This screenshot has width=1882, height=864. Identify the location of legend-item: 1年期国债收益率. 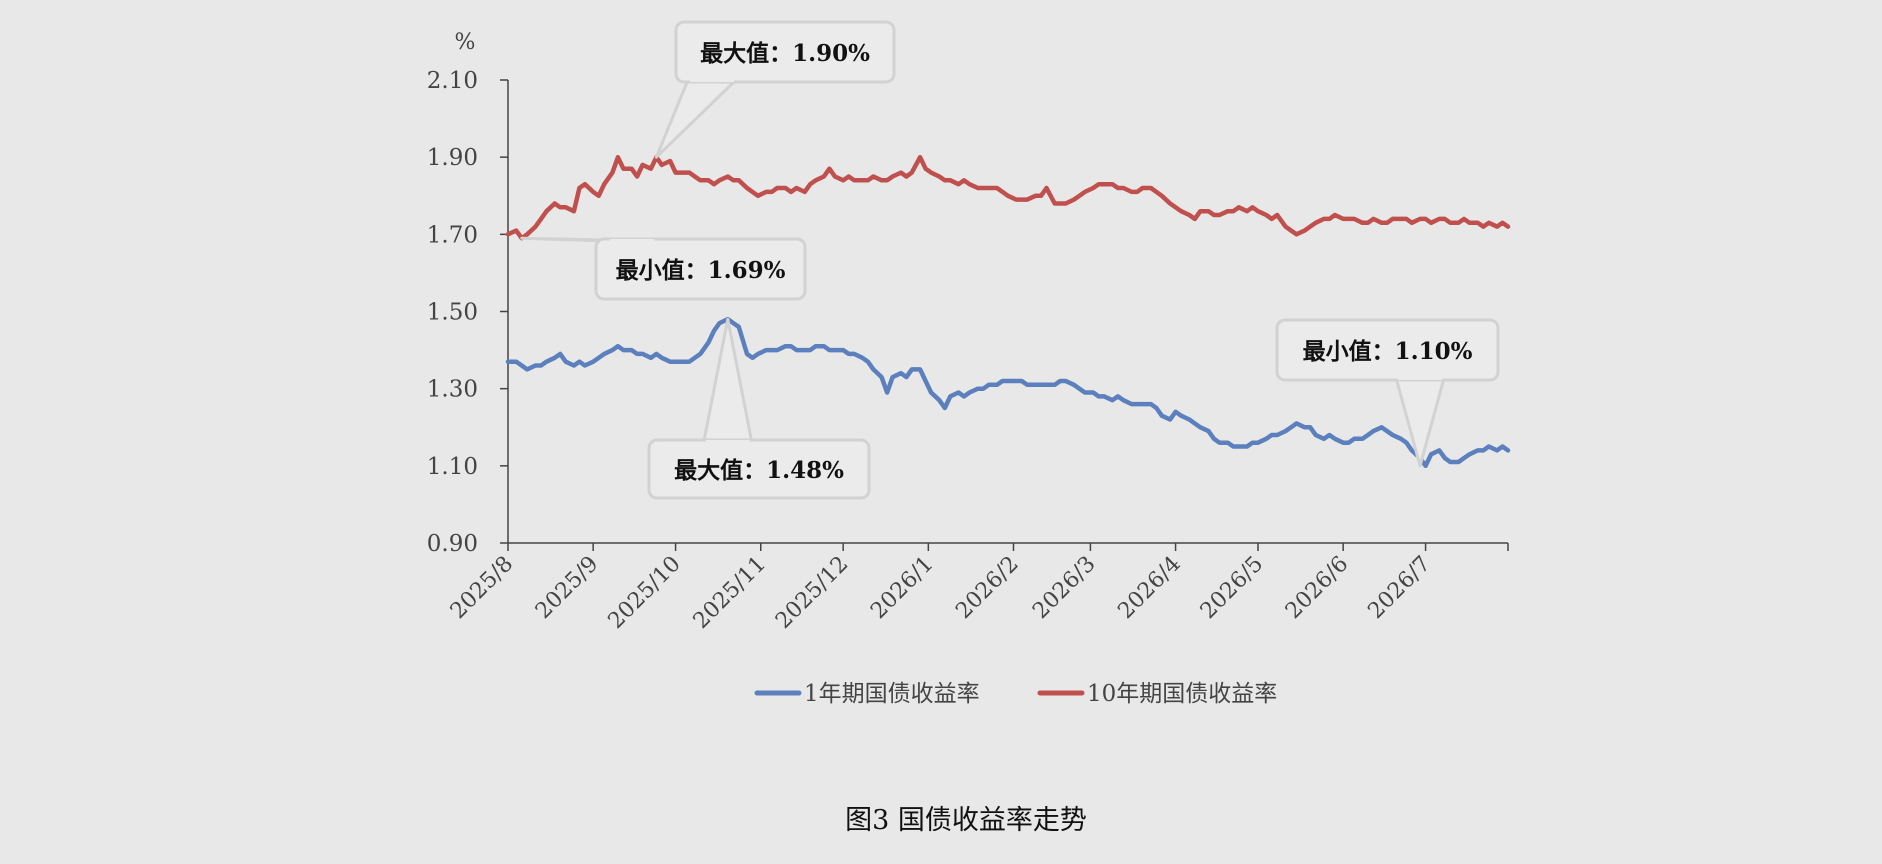
(867, 694).